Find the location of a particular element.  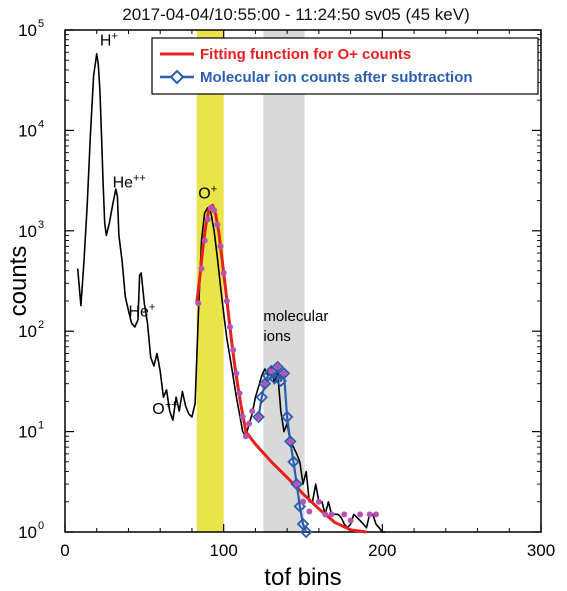

legend-box is located at coordinates (345, 66).